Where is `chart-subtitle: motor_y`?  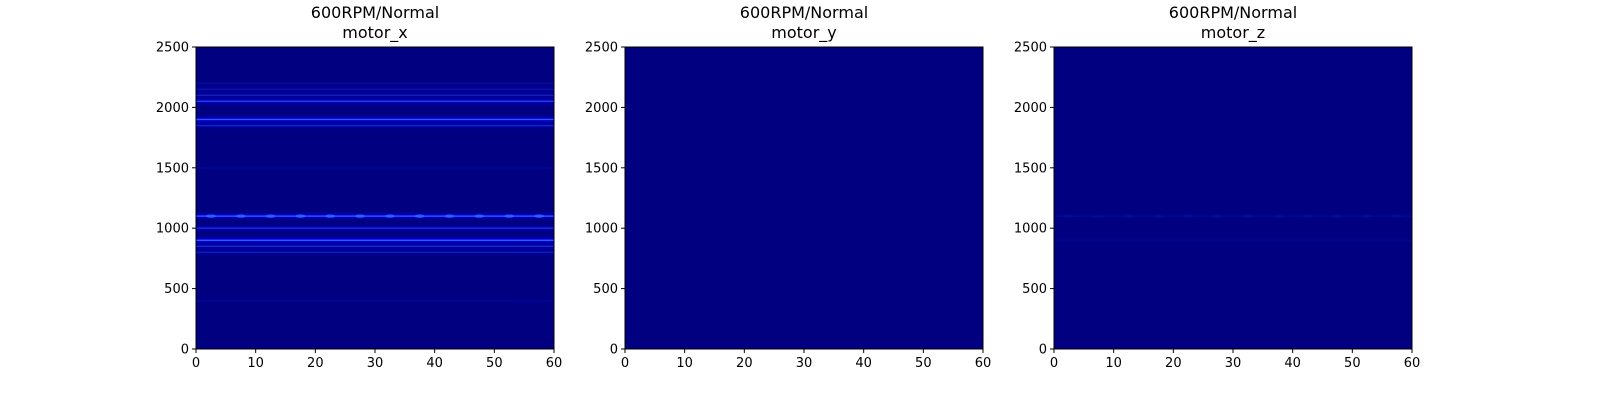
chart-subtitle: motor_y is located at coordinates (804, 32).